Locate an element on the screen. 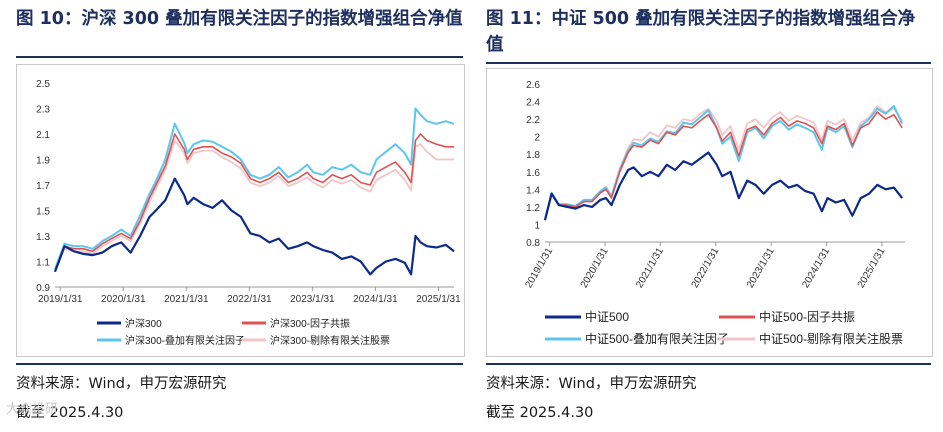 The height and width of the screenshot is (432, 943). watermark: 大众投研 is located at coordinates (32, 409).